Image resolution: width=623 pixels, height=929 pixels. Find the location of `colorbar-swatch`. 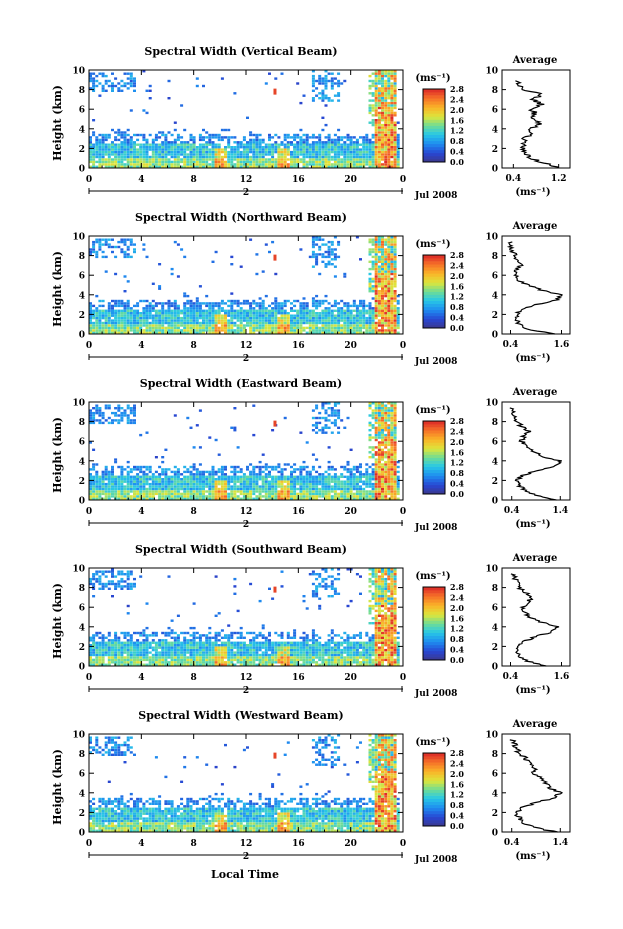

colorbar-swatch is located at coordinates (434, 263).